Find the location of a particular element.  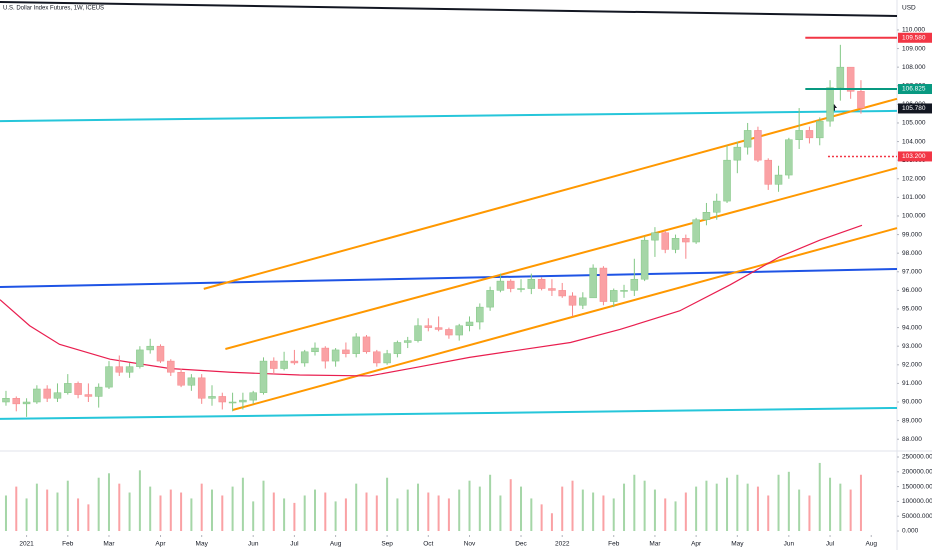

arrow-marker is located at coordinates (834, 107).